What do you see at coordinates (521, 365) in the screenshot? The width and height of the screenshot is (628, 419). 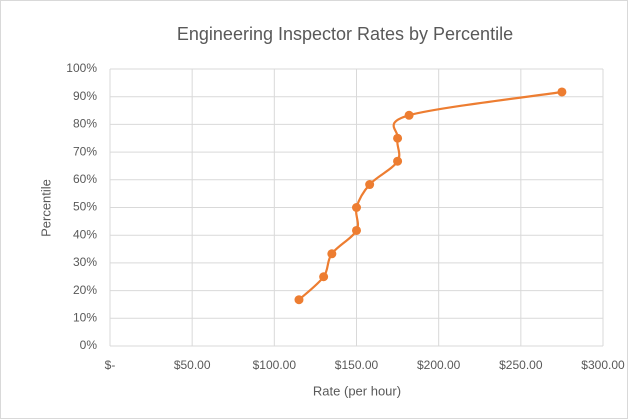 I see `x-tick-label: $250.00` at bounding box center [521, 365].